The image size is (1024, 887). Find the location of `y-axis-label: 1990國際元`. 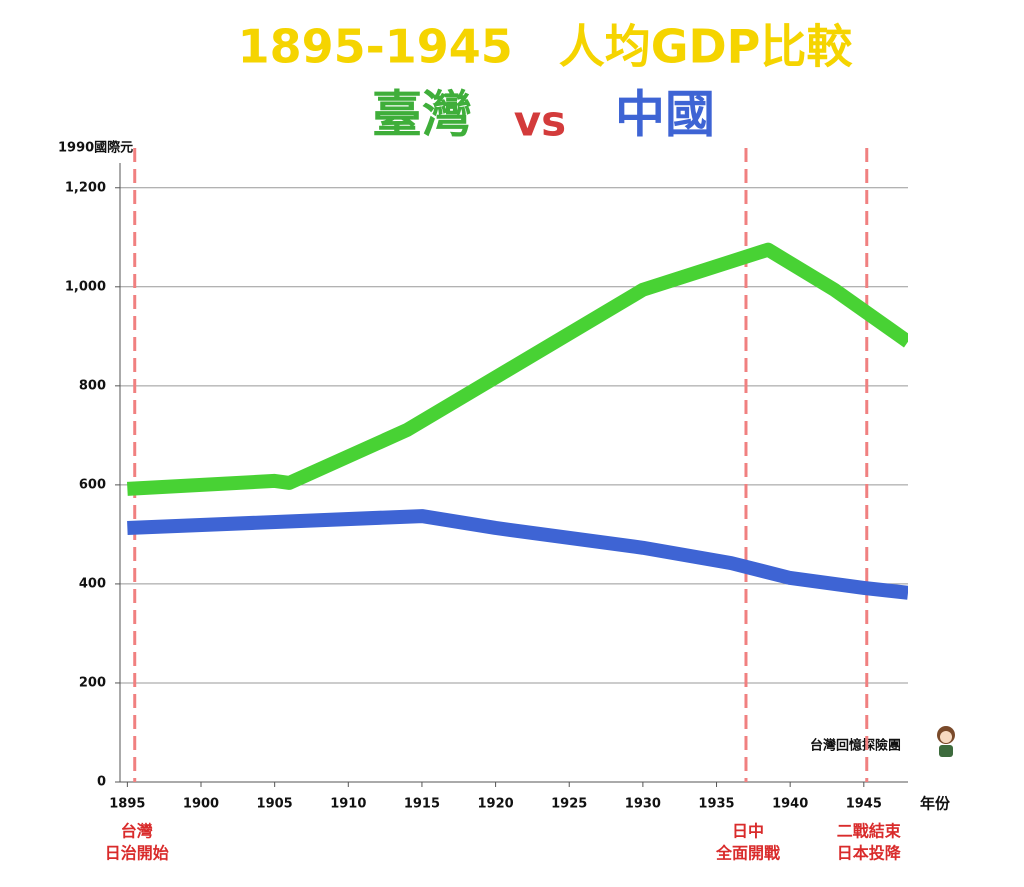

y-axis-label: 1990國際元 is located at coordinates (95, 148).